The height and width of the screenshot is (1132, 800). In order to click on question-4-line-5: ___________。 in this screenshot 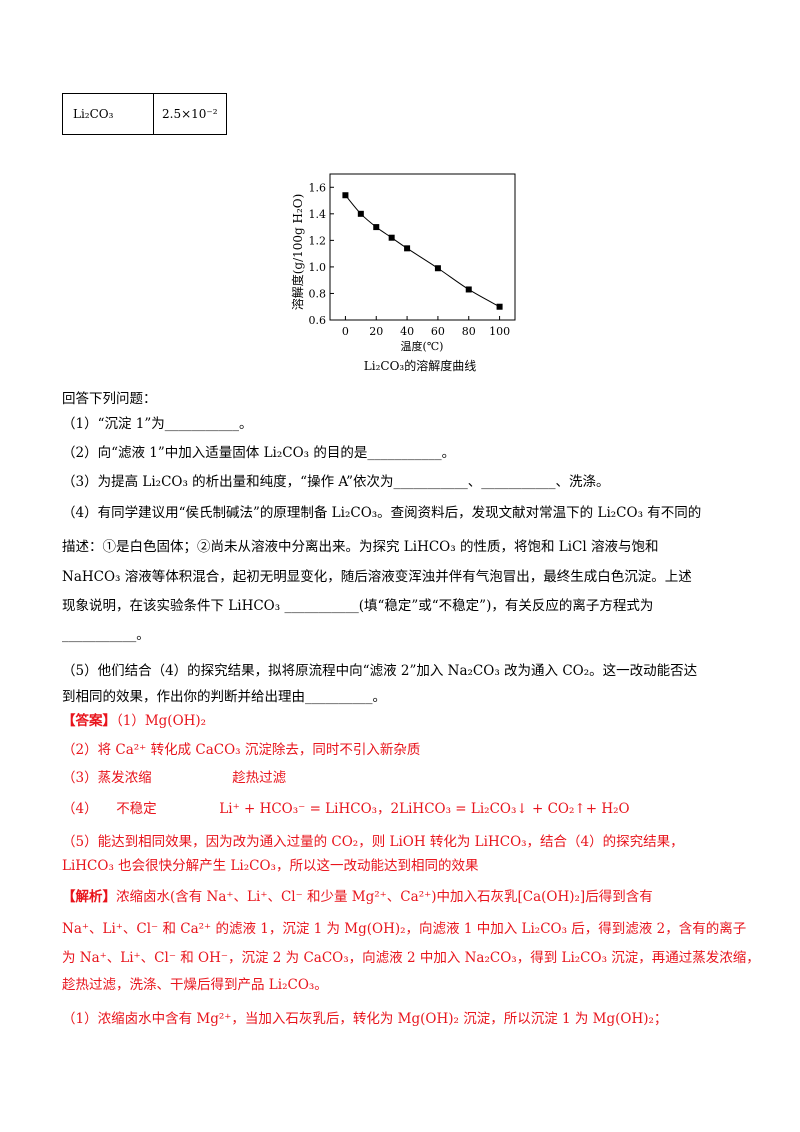, I will do `click(106, 635)`.